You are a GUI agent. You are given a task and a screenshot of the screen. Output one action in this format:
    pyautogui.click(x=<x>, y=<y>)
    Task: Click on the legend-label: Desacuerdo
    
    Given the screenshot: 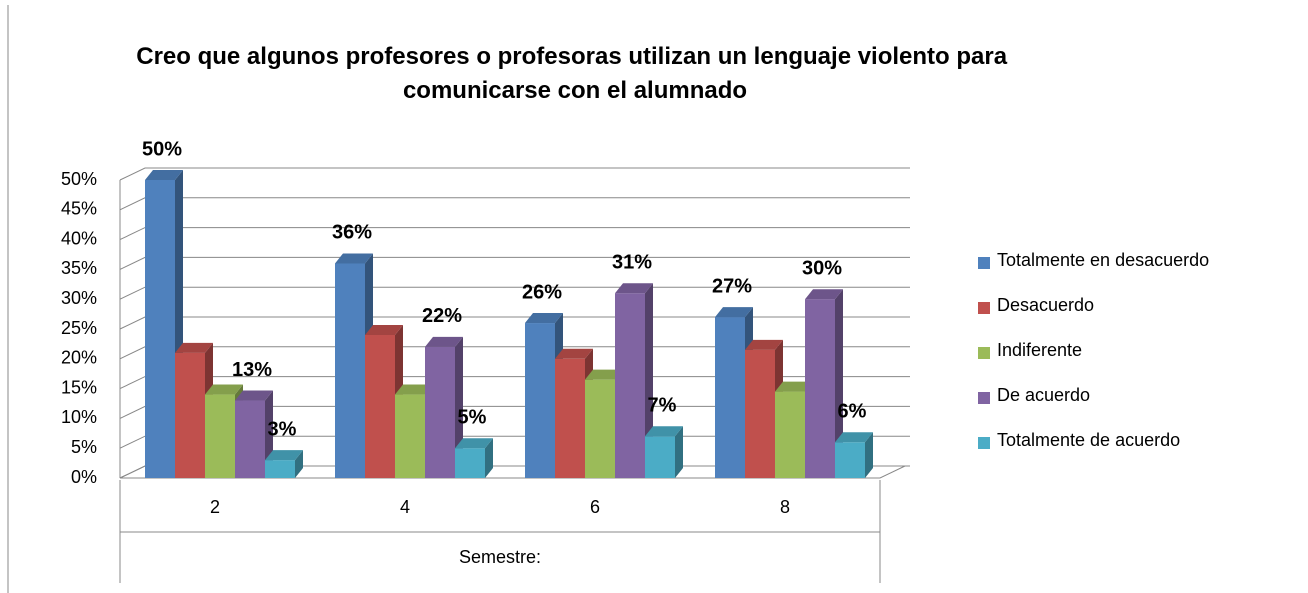 What is the action you would take?
    pyautogui.click(x=1045, y=305)
    